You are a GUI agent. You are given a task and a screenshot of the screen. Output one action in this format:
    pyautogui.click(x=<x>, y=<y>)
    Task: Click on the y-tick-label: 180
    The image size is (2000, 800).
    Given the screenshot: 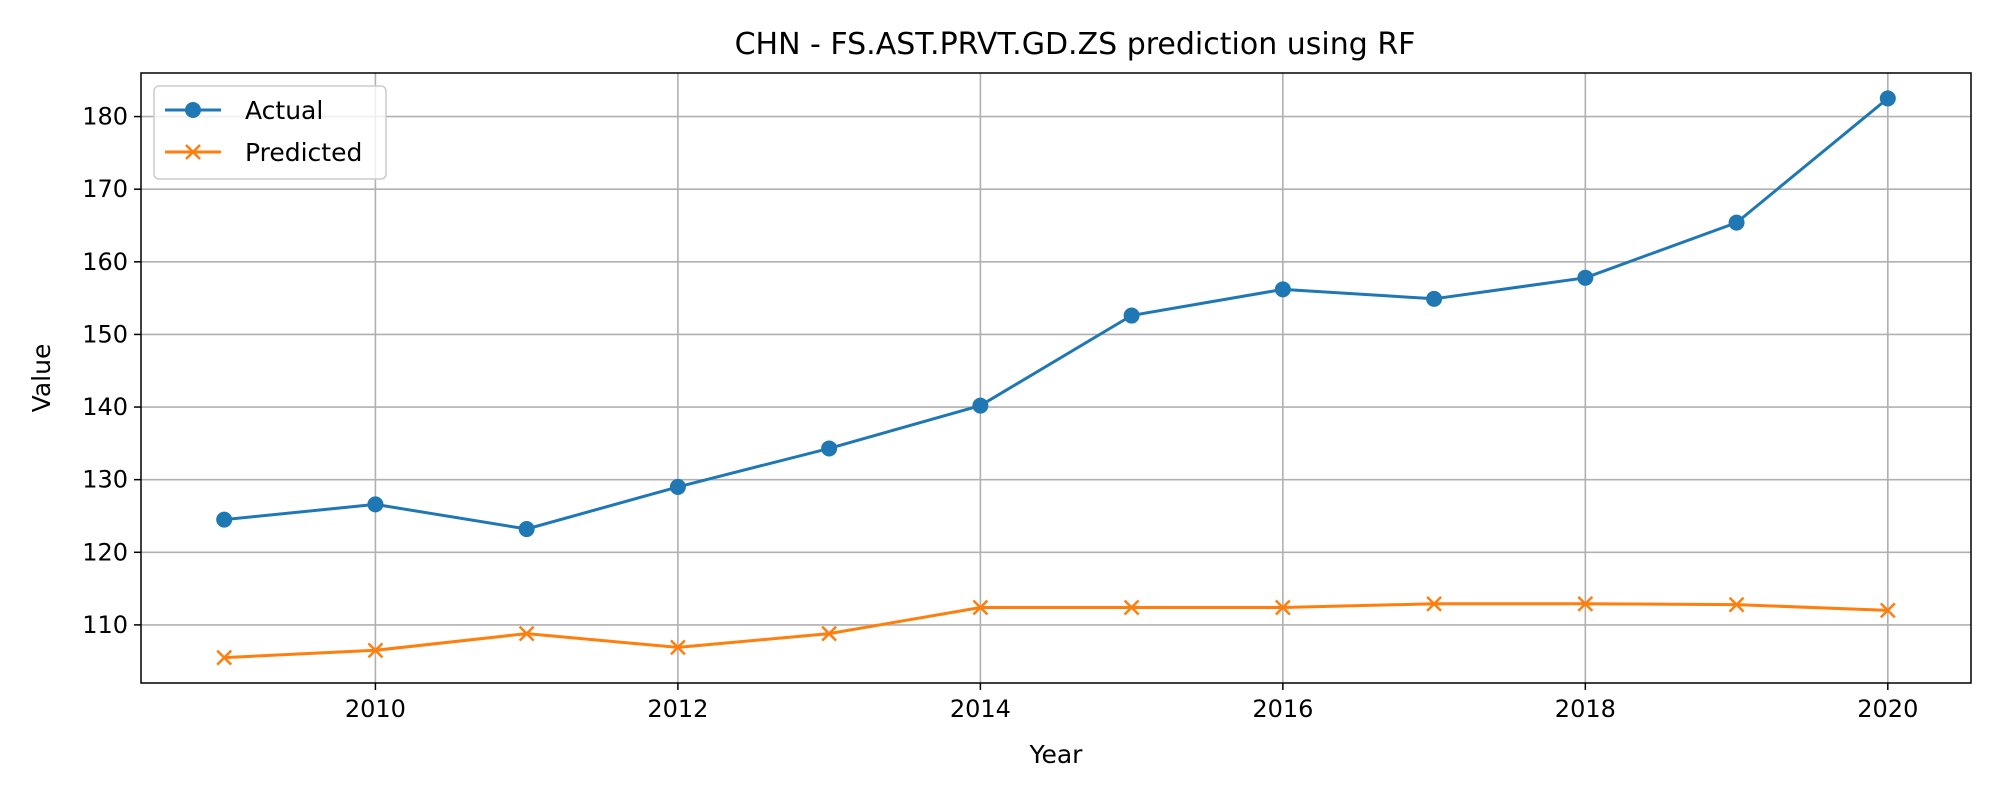 What is the action you would take?
    pyautogui.click(x=105, y=117)
    